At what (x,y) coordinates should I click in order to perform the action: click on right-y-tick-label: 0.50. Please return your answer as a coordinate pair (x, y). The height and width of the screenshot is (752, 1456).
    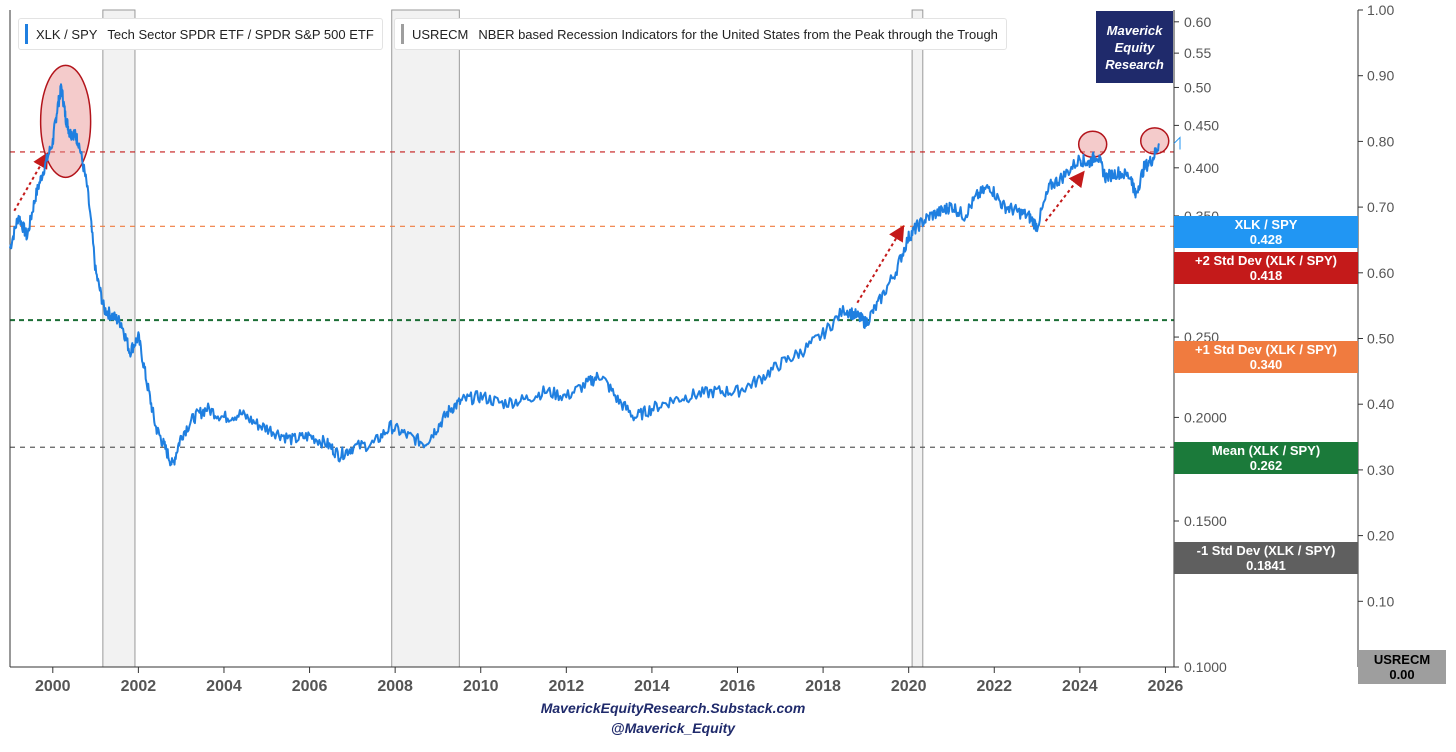
    Looking at the image, I should click on (1380, 339).